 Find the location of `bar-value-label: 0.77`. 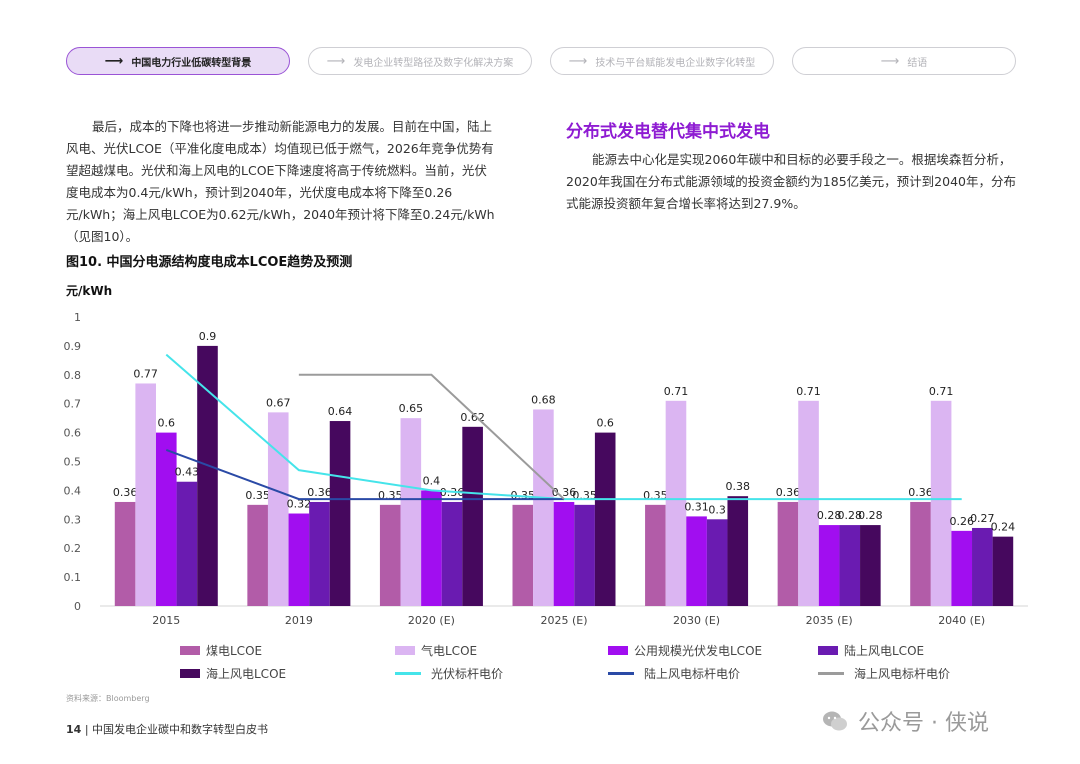

bar-value-label: 0.77 is located at coordinates (145, 373).